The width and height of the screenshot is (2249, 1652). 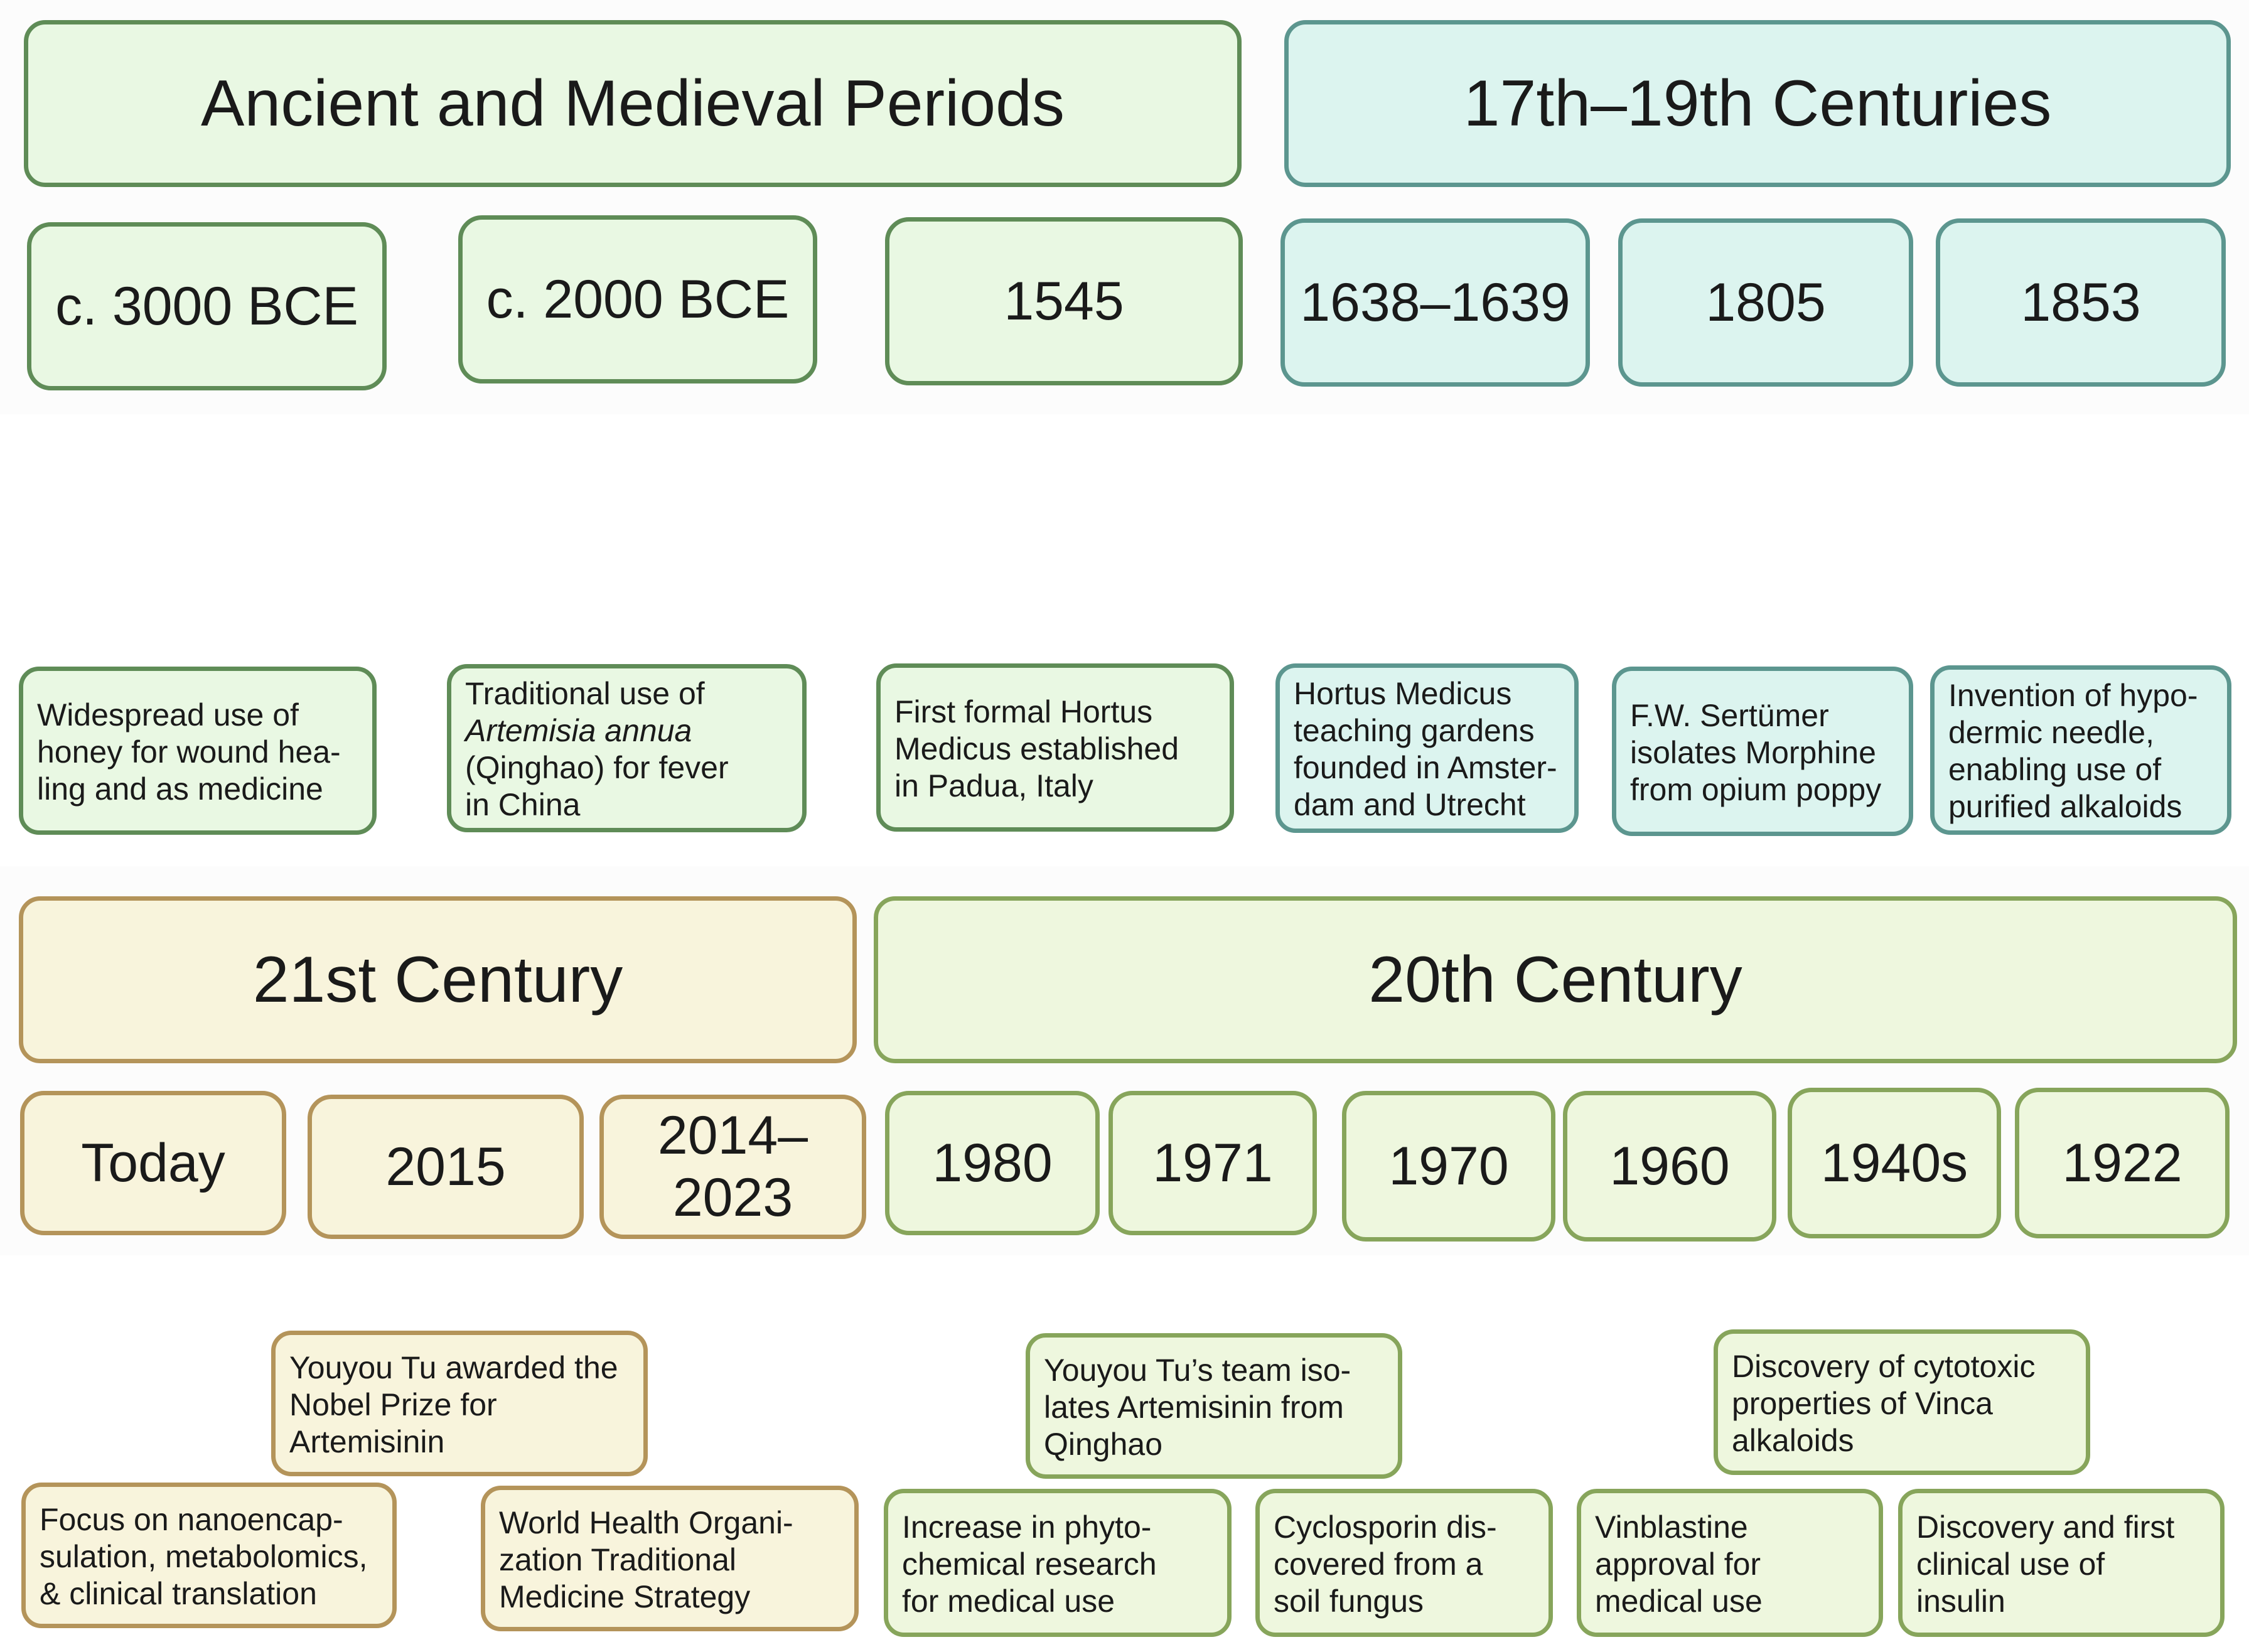 I want to click on year-1922: 1922, so click(x=2122, y=1163).